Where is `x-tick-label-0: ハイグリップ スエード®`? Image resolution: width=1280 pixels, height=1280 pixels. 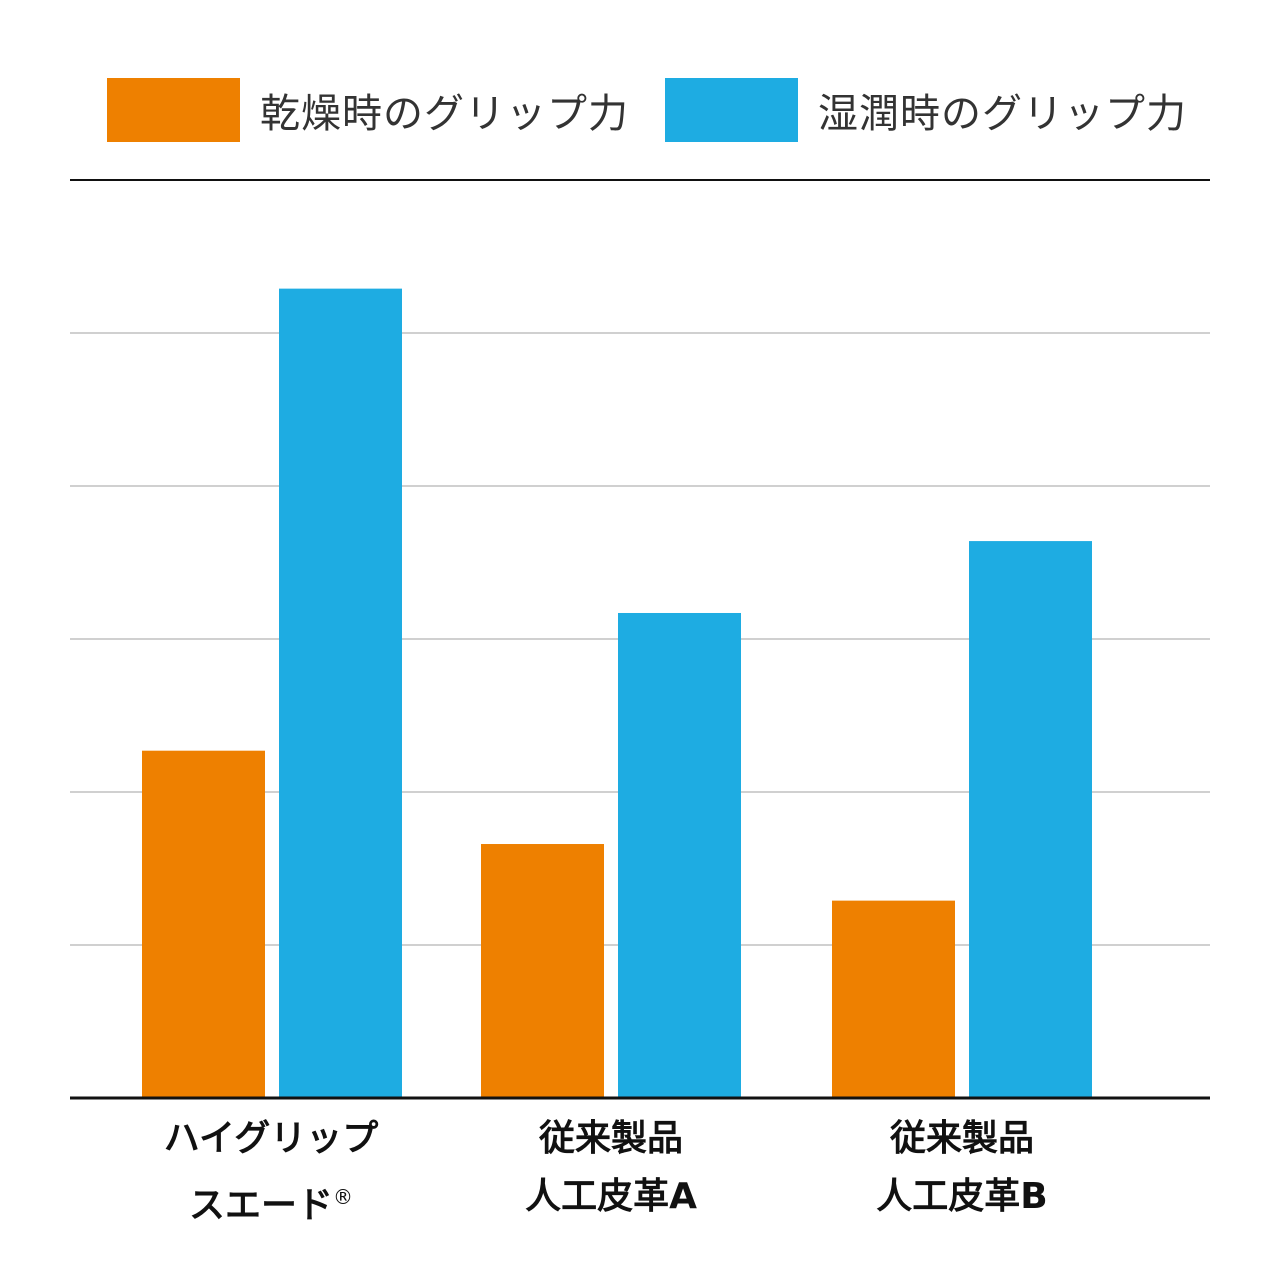
x-tick-label-0: ハイグリップ スエード® is located at coordinates (271, 1172).